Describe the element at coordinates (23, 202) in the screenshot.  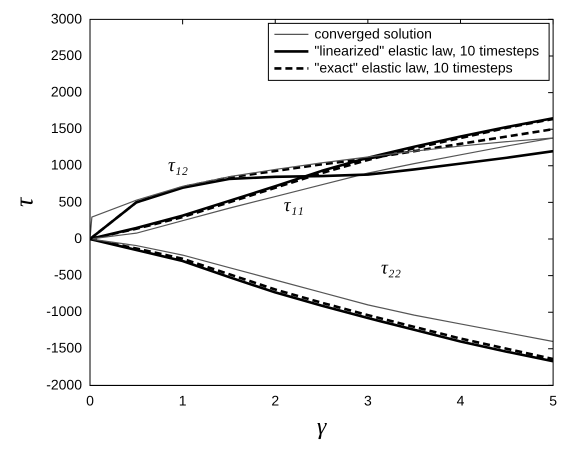
I see `y-axis-title: τ` at that location.